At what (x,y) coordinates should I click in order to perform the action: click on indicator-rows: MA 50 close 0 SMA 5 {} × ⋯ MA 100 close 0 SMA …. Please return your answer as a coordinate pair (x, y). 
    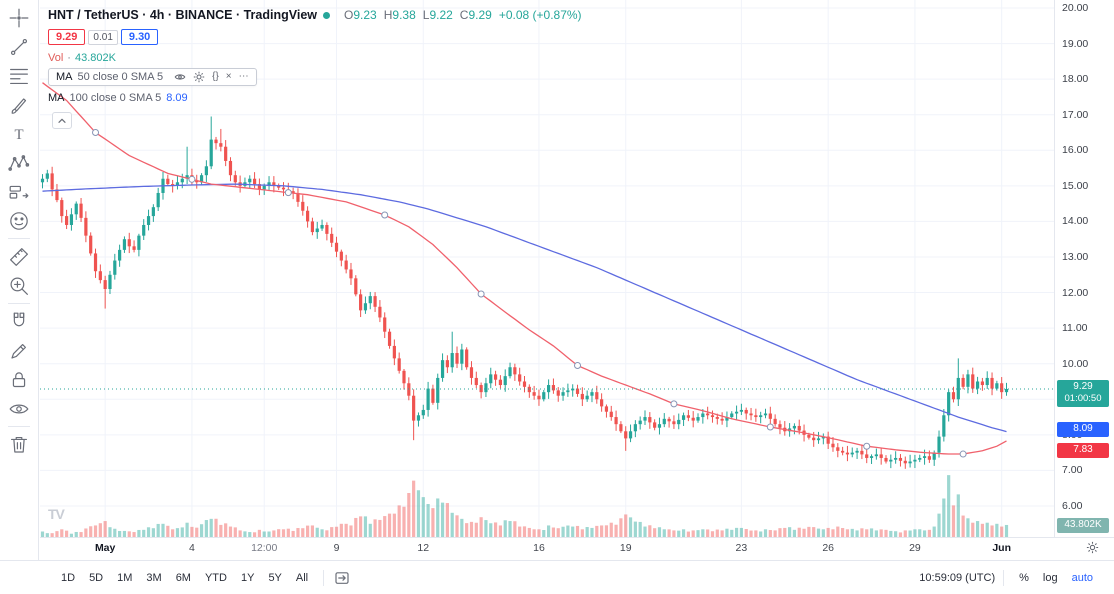
    Looking at the image, I should click on (315, 87).